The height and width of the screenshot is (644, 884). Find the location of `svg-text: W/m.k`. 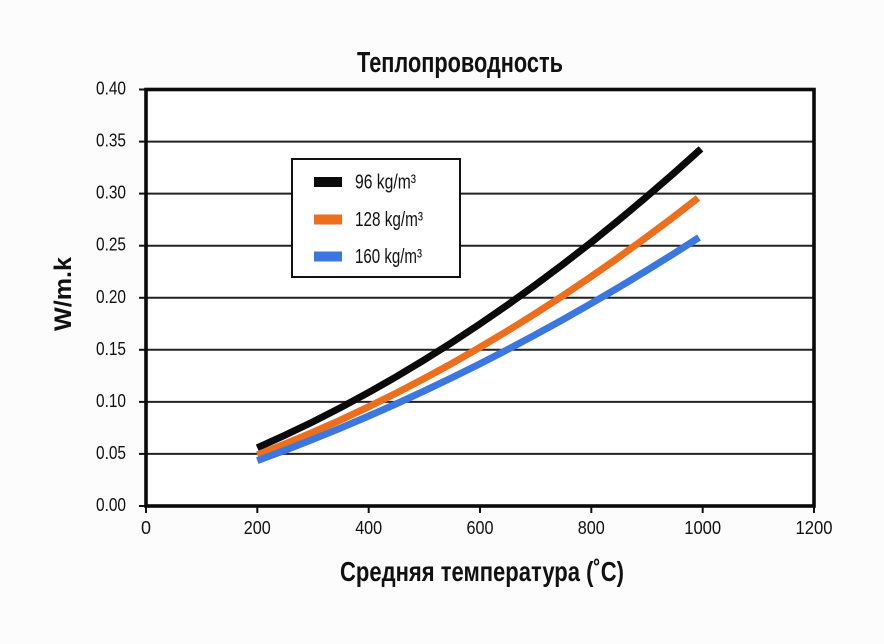

svg-text: W/m.k is located at coordinates (63, 293).